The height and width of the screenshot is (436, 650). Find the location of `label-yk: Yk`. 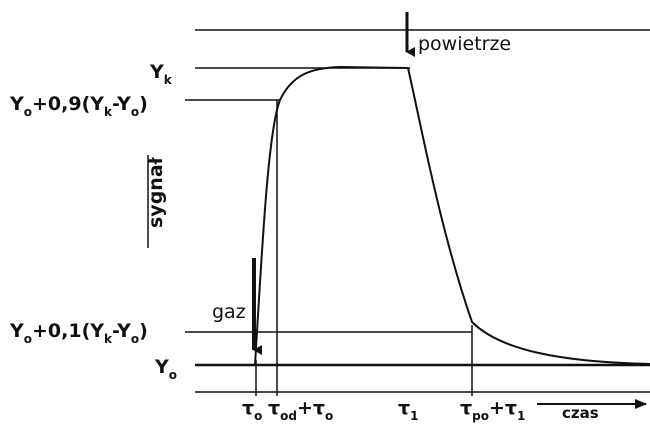

label-yk: Yk is located at coordinates (161, 74).